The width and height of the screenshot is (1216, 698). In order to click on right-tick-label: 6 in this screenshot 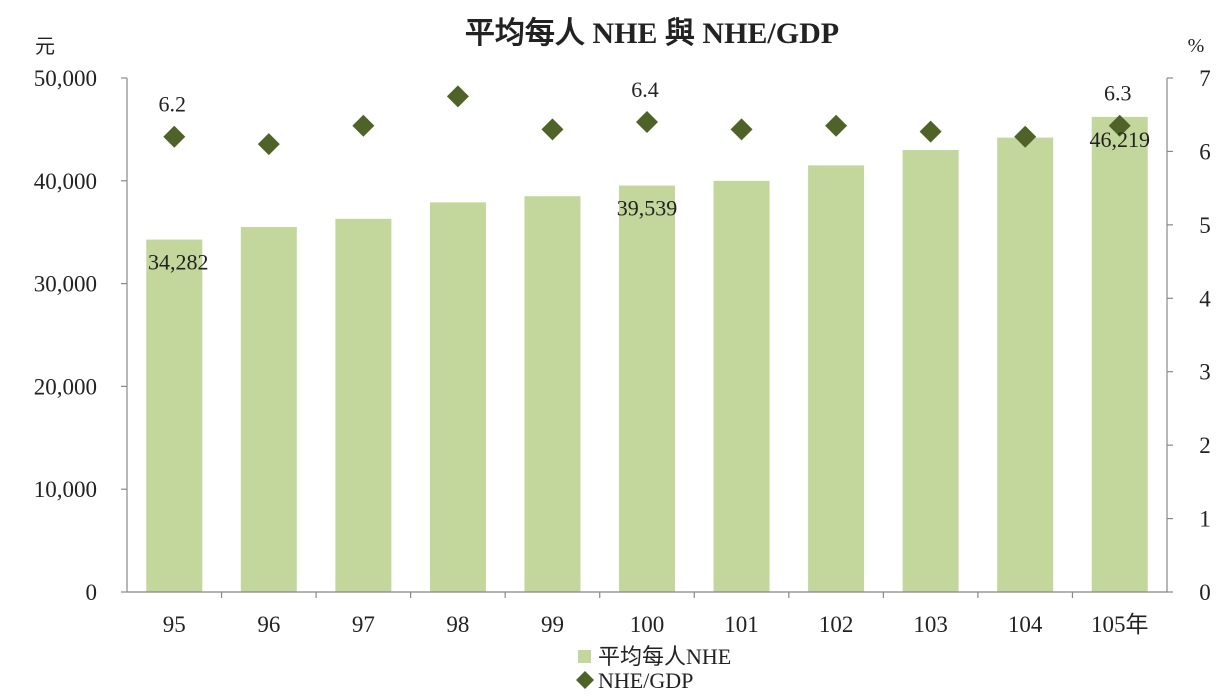, I will do `click(1205, 151)`.